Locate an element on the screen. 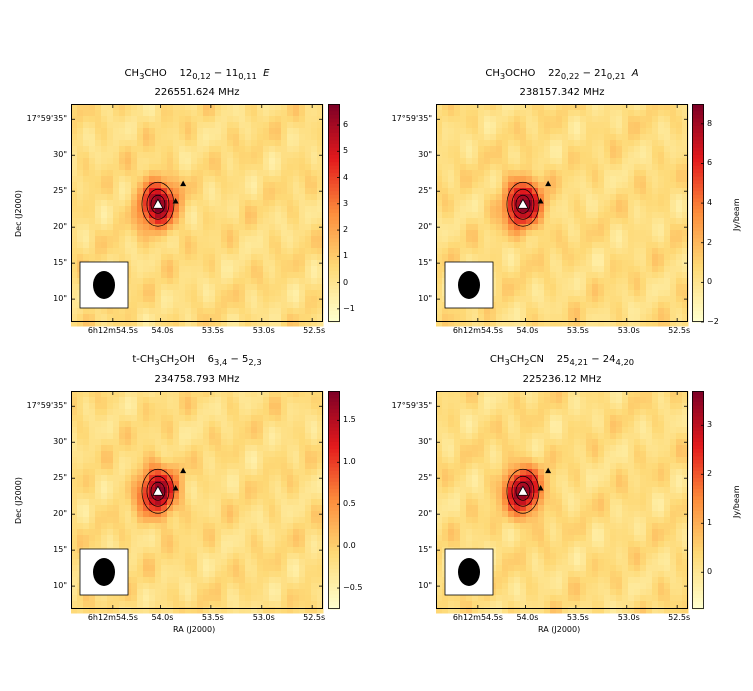 This screenshot has width=753, height=691. frequency-label: 225236.12 MHz is located at coordinates (562, 379).